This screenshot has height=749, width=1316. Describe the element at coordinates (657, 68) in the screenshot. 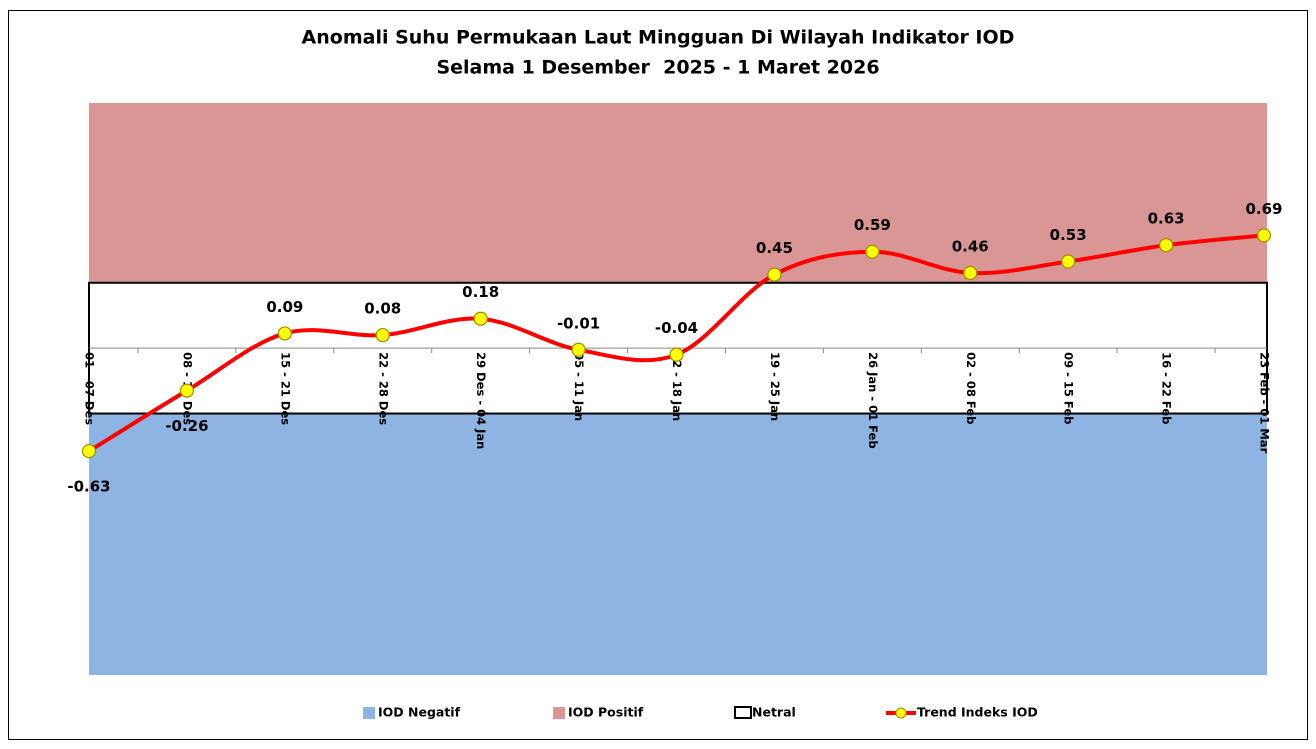

I see `chart-subtitle: Selama 1 Desember 2025 - 1 Maret 2026` at that location.